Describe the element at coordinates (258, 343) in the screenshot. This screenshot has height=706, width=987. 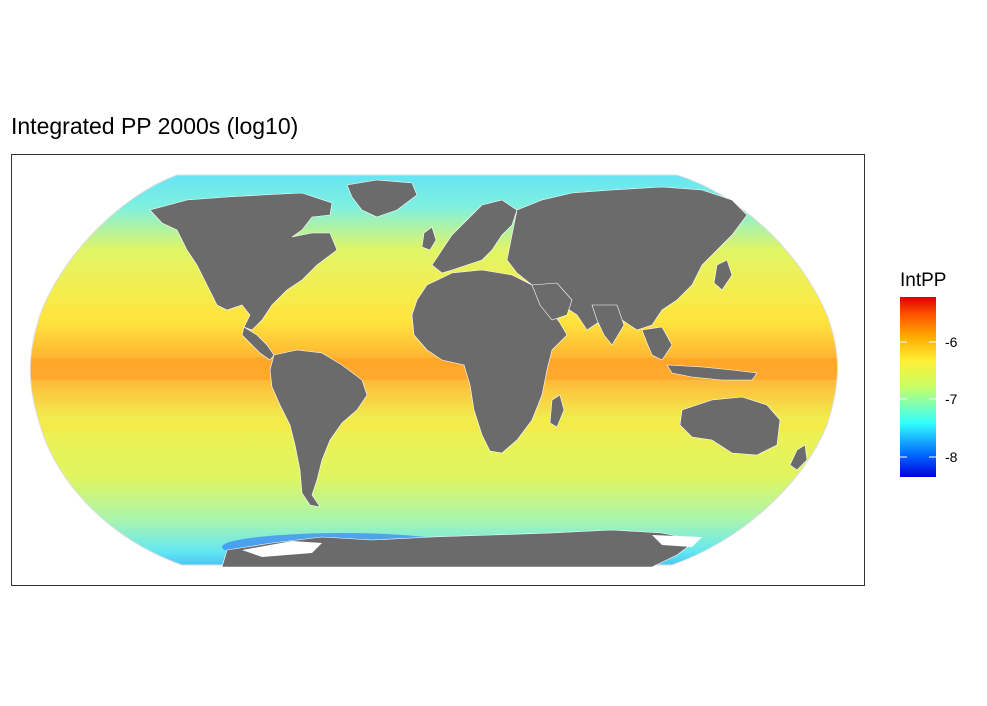
I see `central-america` at that location.